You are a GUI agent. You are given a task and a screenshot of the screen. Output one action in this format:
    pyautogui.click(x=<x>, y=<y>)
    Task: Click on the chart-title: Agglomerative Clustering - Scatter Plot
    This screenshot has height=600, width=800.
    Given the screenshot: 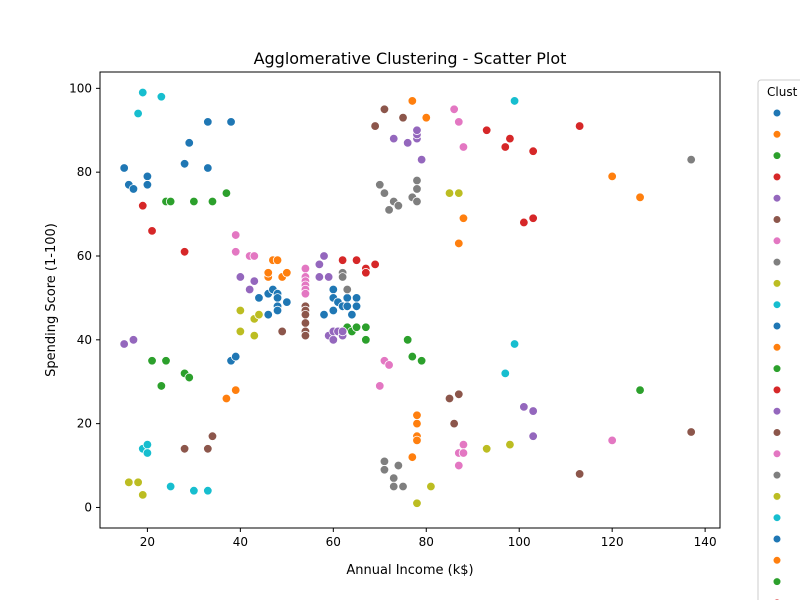 What is the action you would take?
    pyautogui.click(x=410, y=58)
    